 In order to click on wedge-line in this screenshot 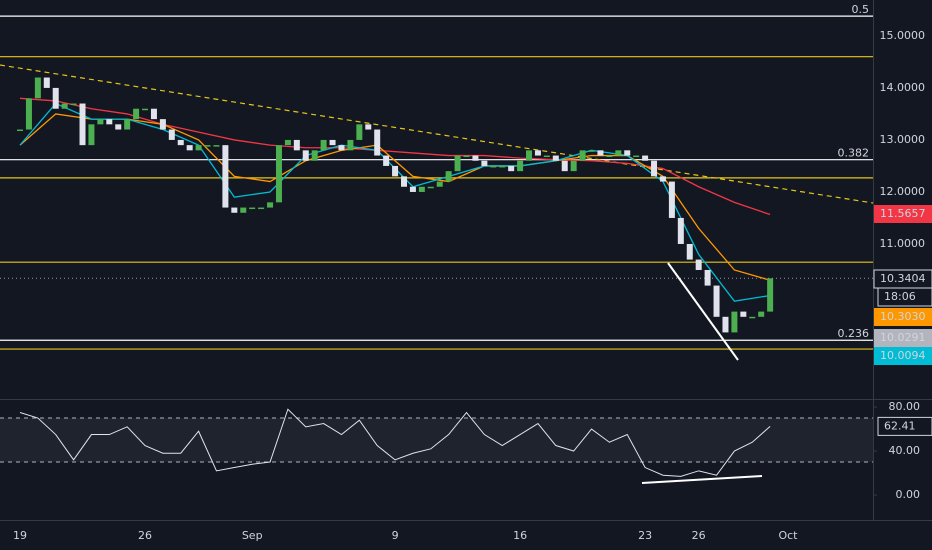, I will do `click(703, 311)`.